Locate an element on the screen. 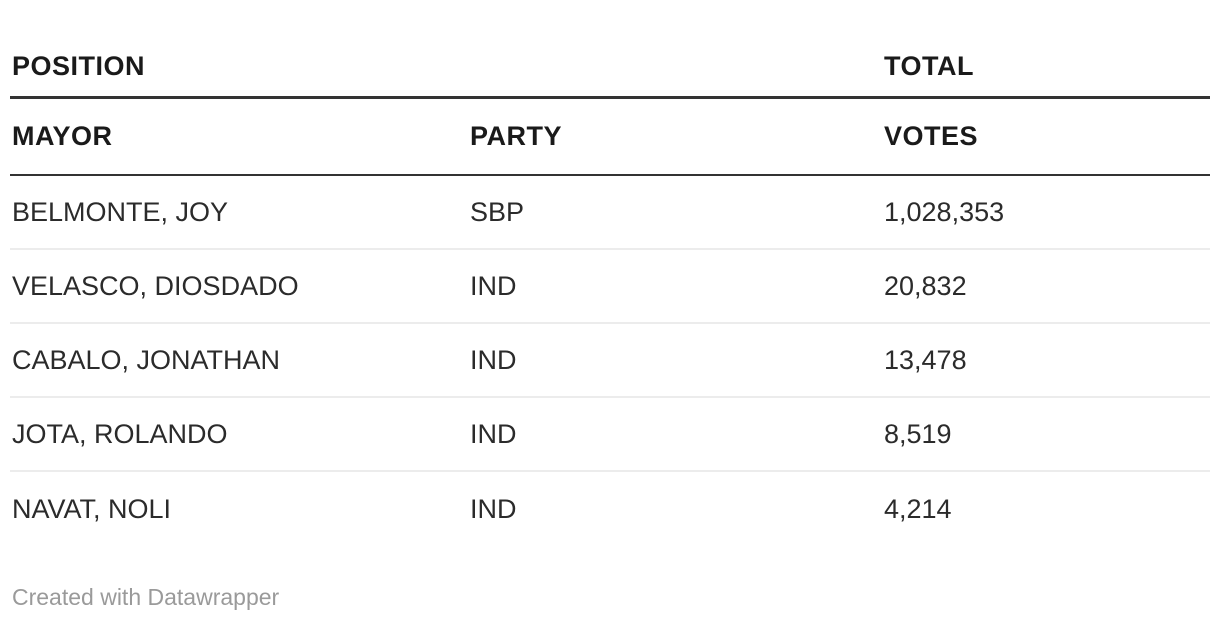 The image size is (1220, 622). candidate-name: JOTA, ROLANDO is located at coordinates (120, 433).